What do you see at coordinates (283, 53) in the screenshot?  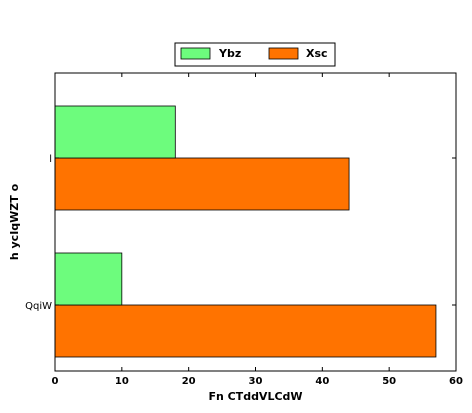 I see `legend-swatch-xsc` at bounding box center [283, 53].